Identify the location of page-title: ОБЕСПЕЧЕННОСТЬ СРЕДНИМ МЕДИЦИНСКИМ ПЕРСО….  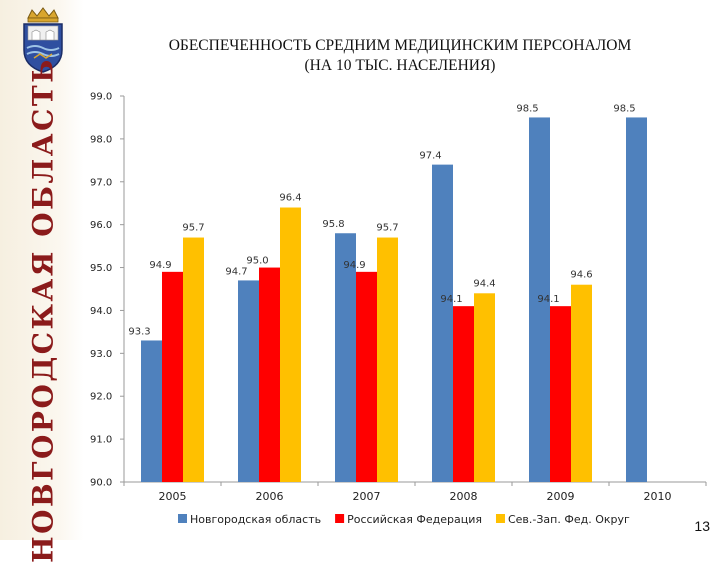
(400, 56).